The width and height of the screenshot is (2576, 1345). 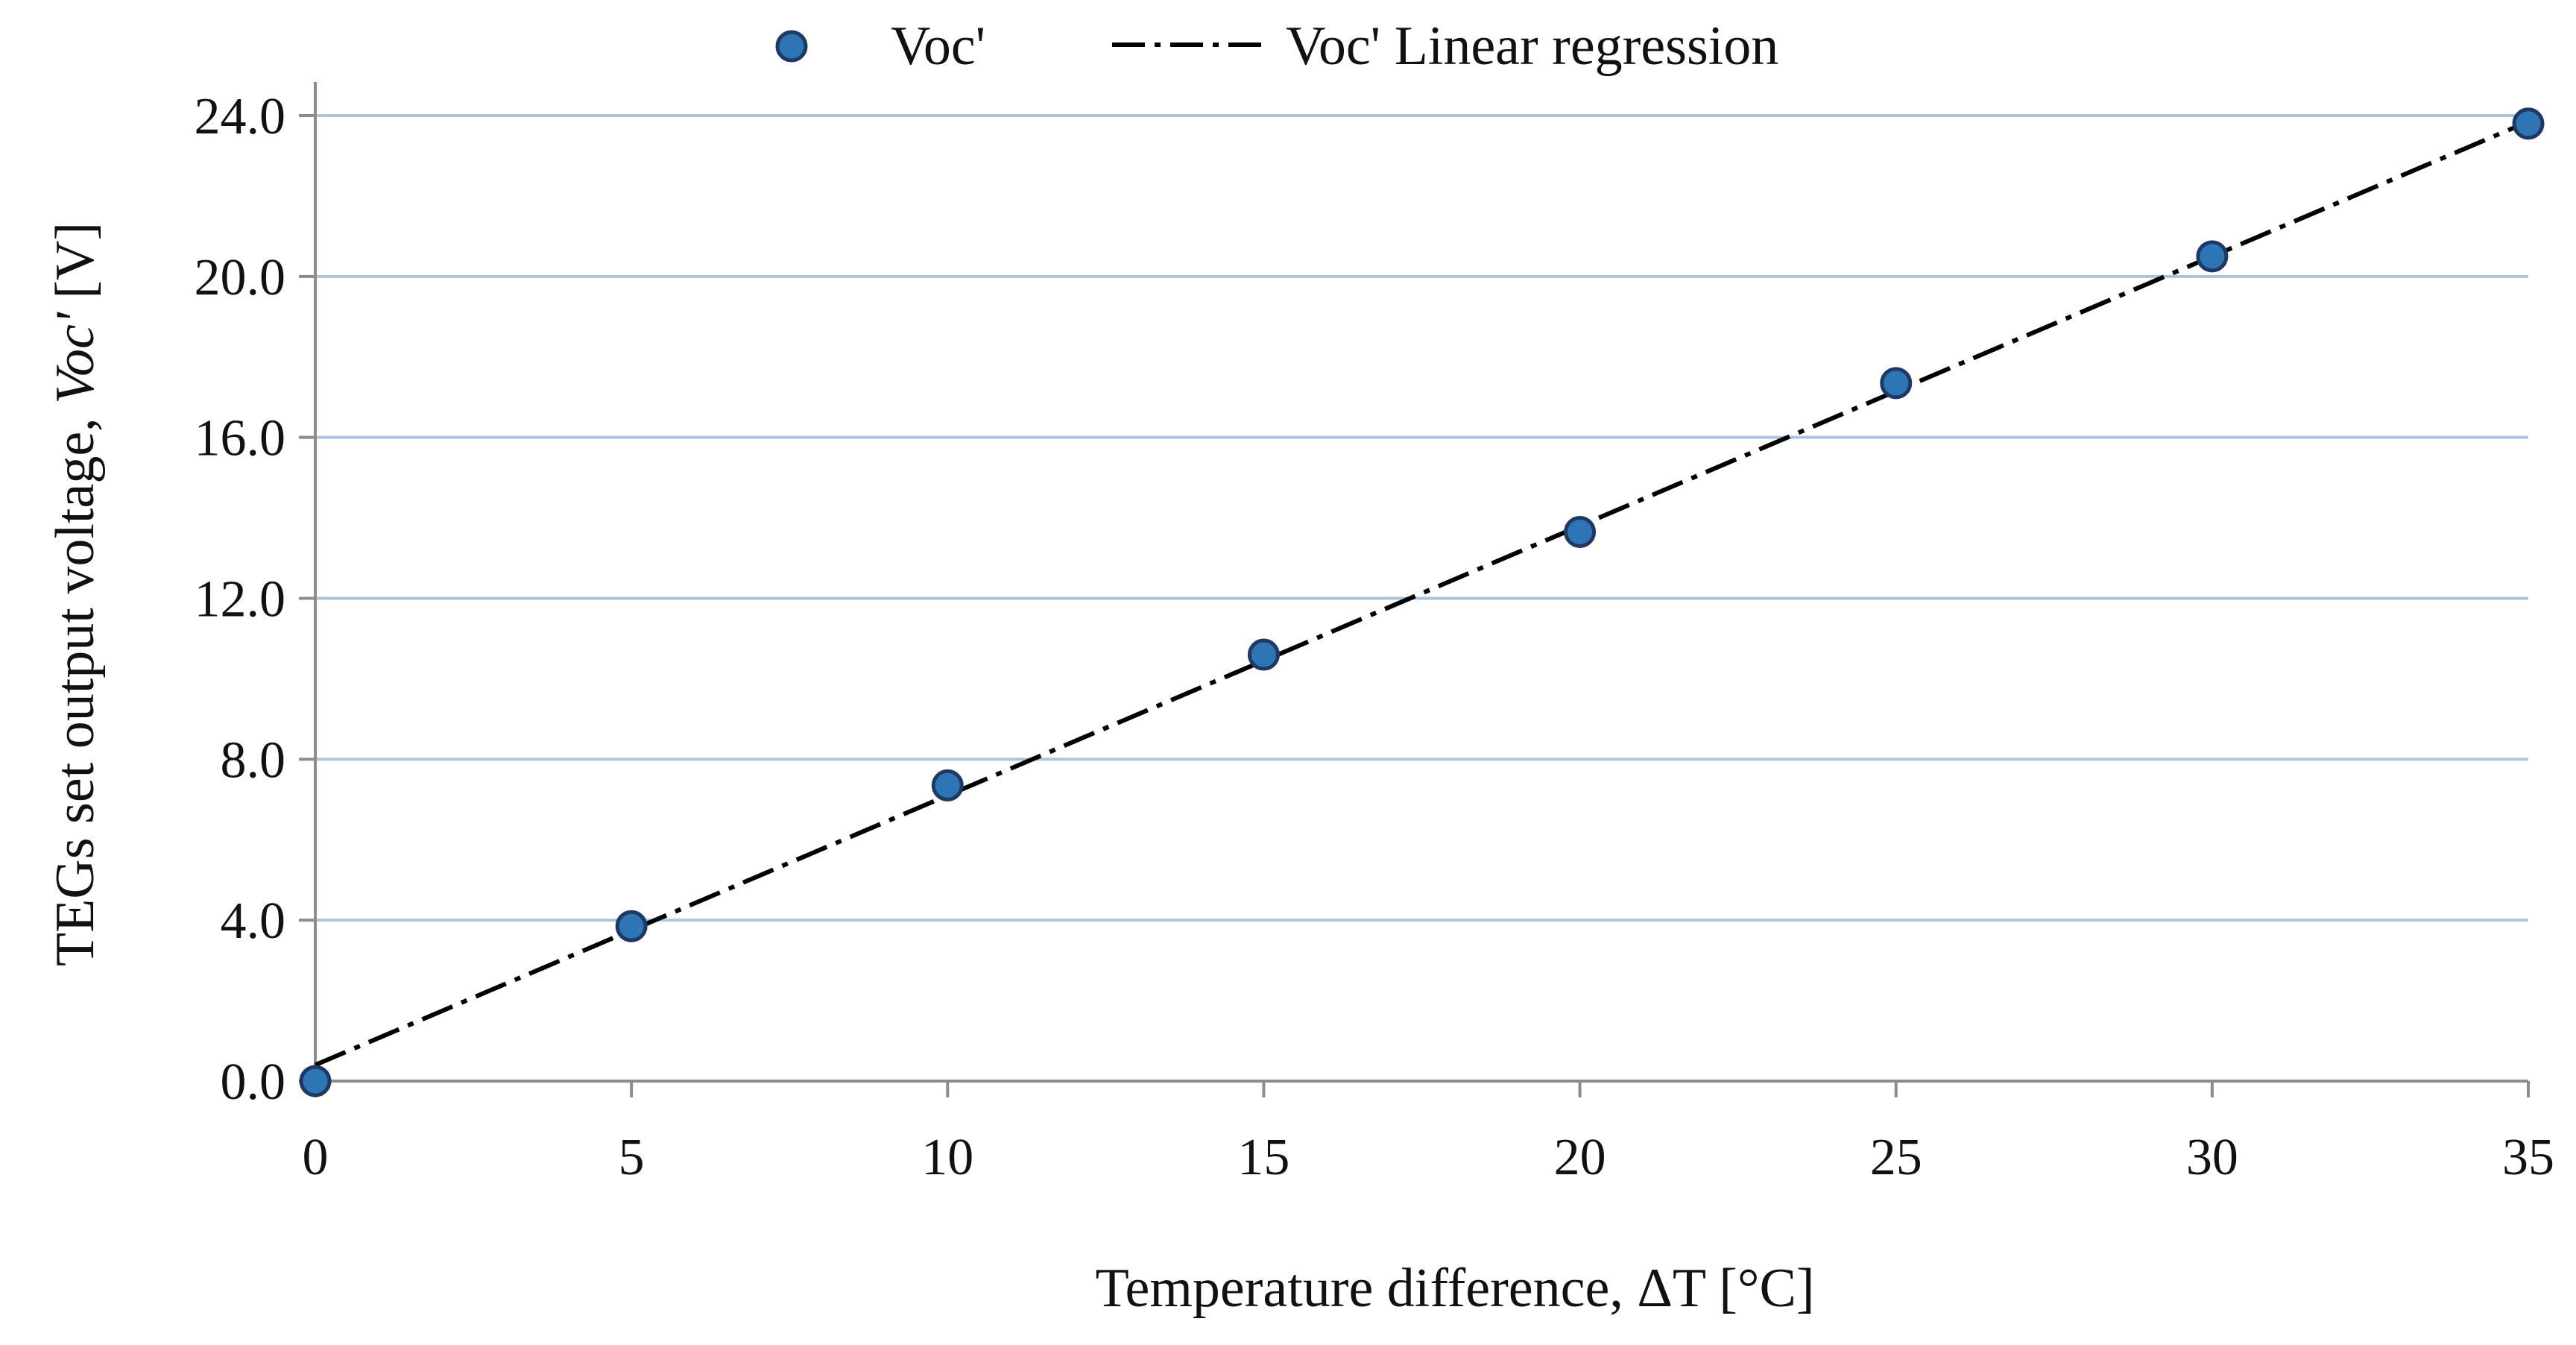 What do you see at coordinates (2528, 1157) in the screenshot?
I see `x-tick-label: 35` at bounding box center [2528, 1157].